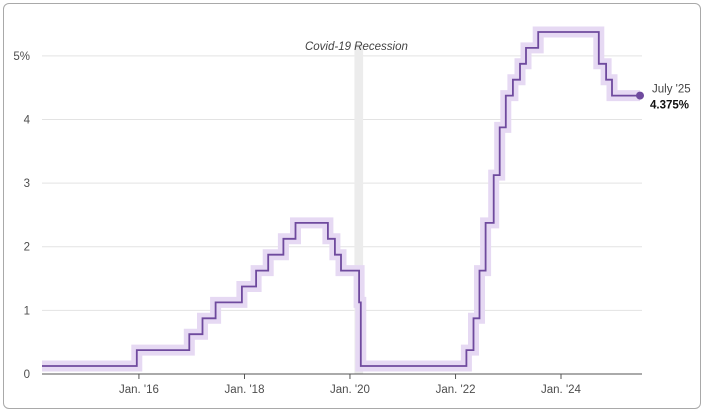 The height and width of the screenshot is (414, 706). Describe the element at coordinates (561, 390) in the screenshot. I see `x-tick-label: Jan. '24` at that location.